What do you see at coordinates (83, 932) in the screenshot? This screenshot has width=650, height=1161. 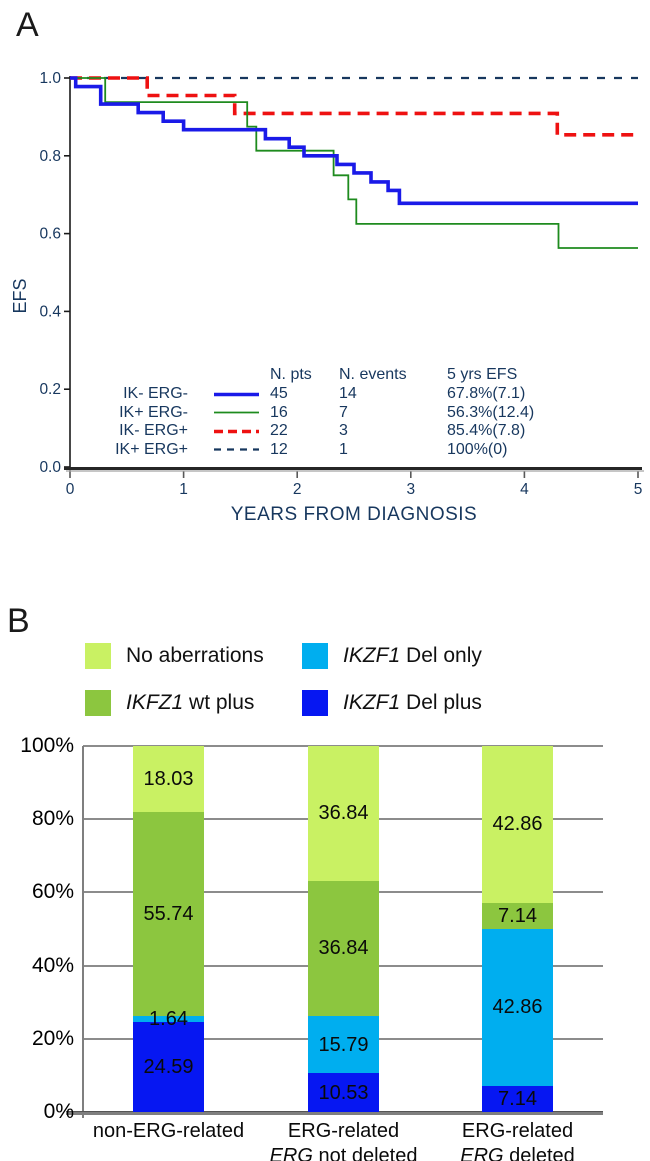 I see `y-axis` at bounding box center [83, 932].